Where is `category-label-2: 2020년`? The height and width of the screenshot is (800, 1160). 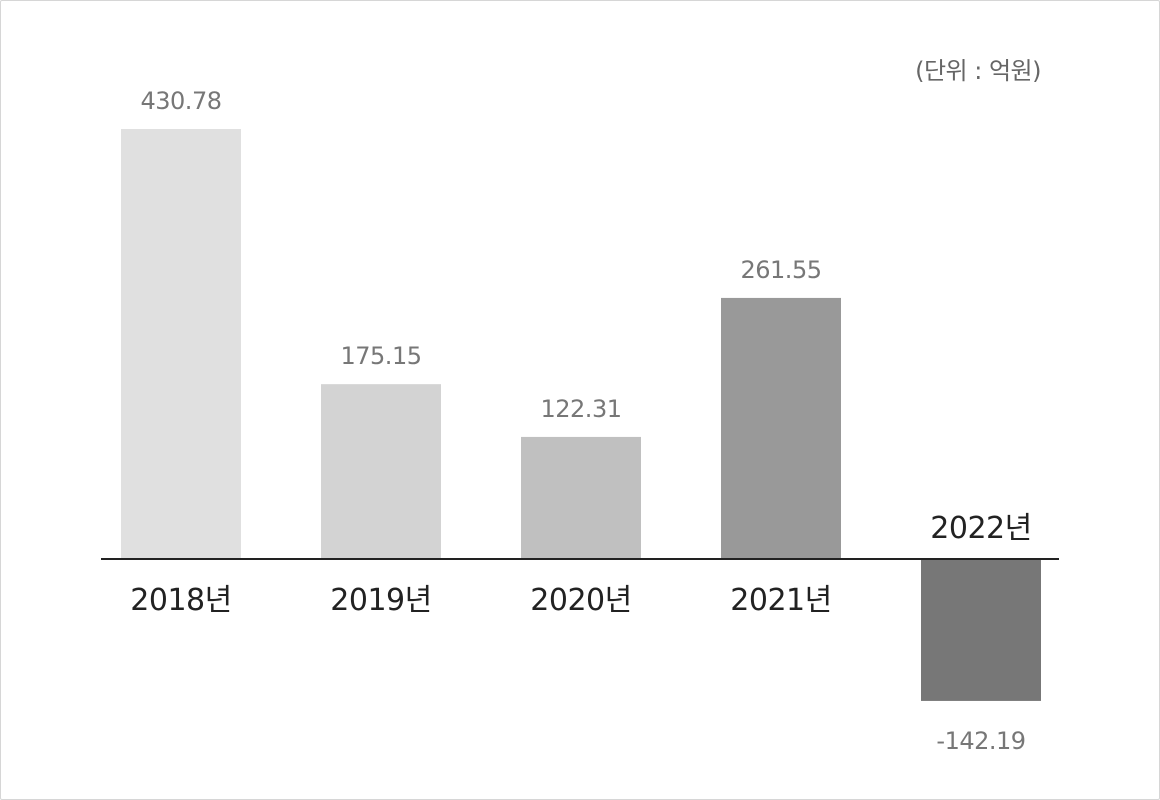
category-label-2: 2020년 is located at coordinates (580, 600).